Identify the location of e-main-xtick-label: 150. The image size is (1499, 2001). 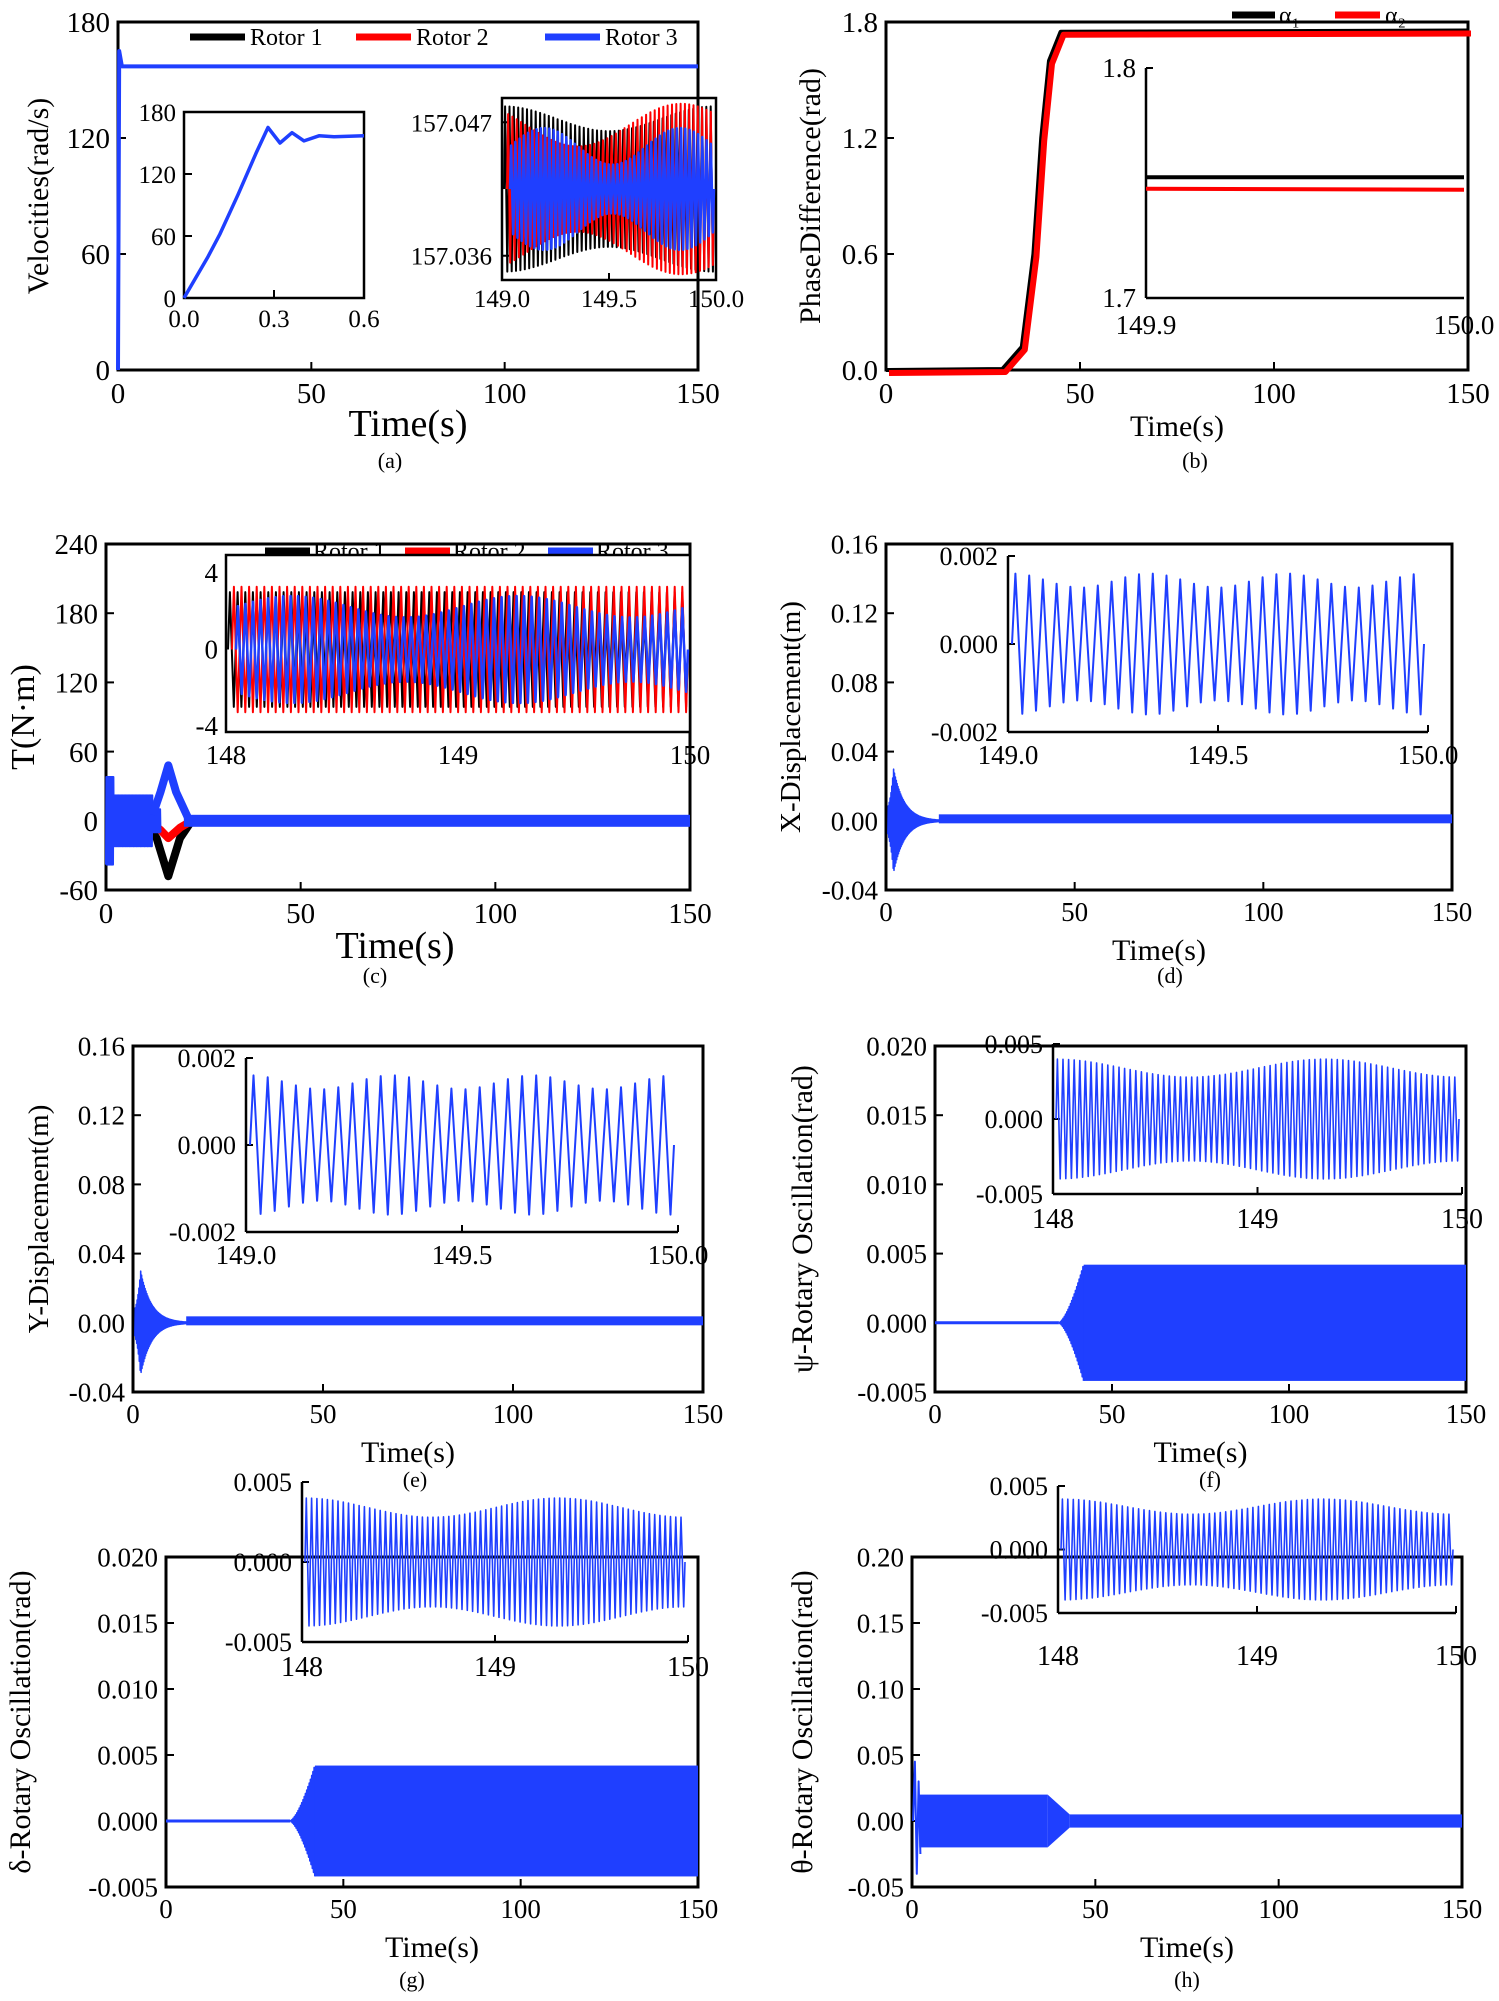
(703, 1414).